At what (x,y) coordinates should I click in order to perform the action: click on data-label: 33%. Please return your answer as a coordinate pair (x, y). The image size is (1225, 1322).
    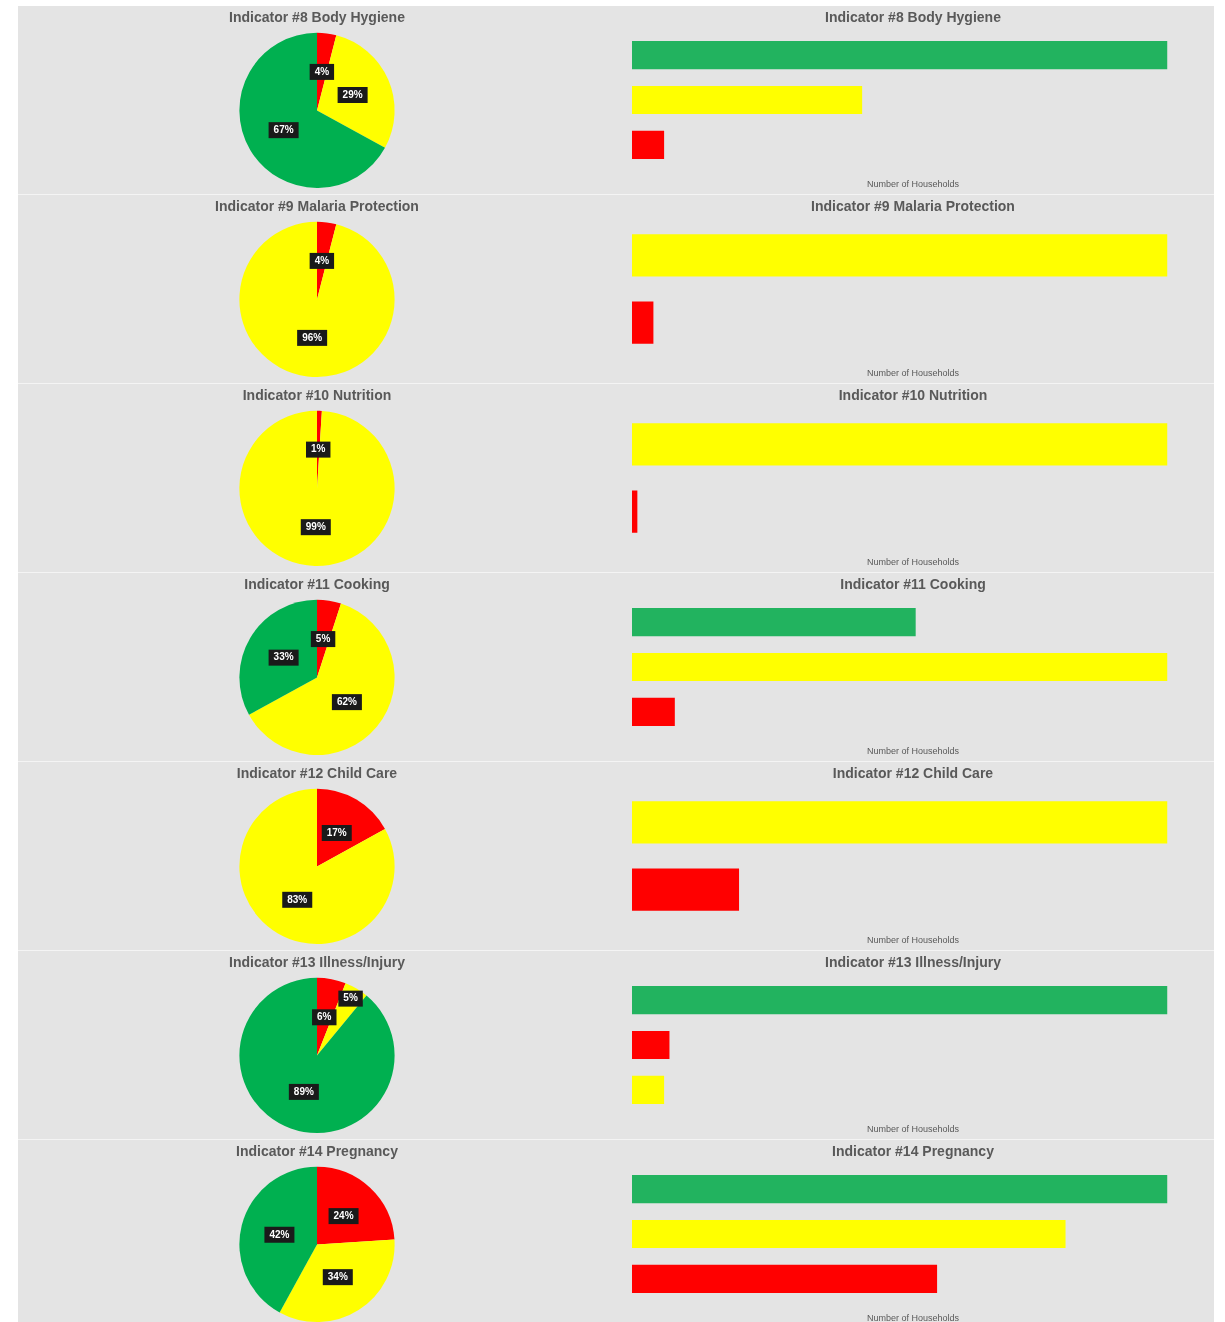
    Looking at the image, I should click on (283, 657).